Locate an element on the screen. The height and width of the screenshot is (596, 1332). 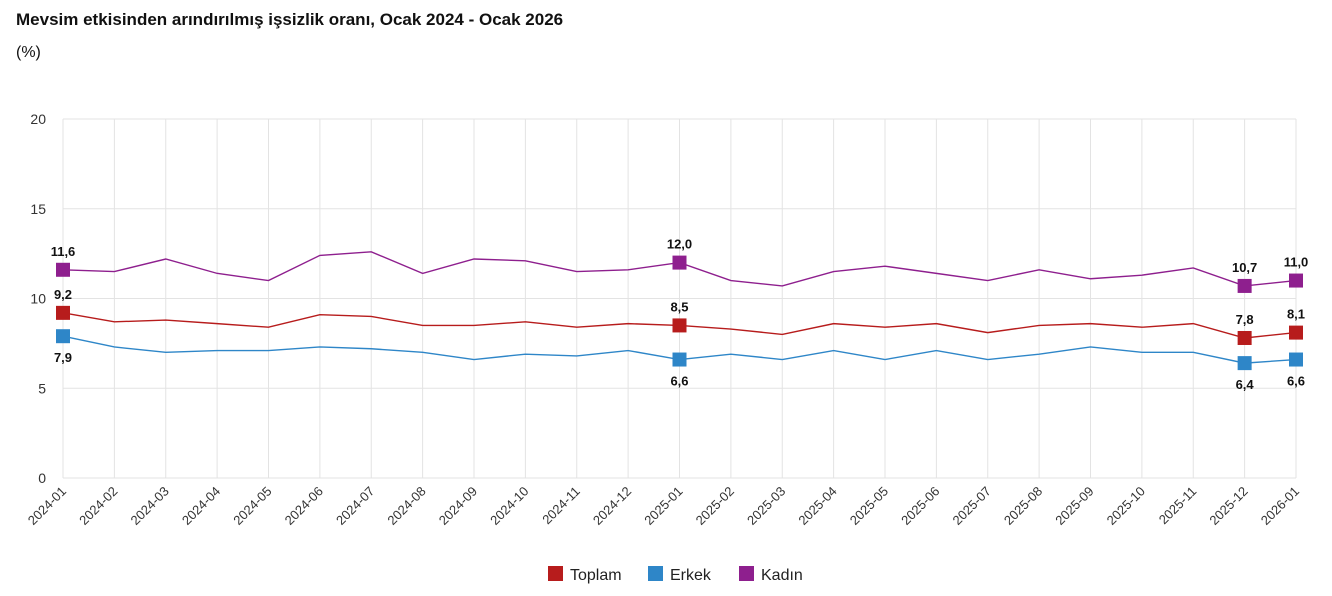
x-tick-label: 2025-04 is located at coordinates (817, 506).